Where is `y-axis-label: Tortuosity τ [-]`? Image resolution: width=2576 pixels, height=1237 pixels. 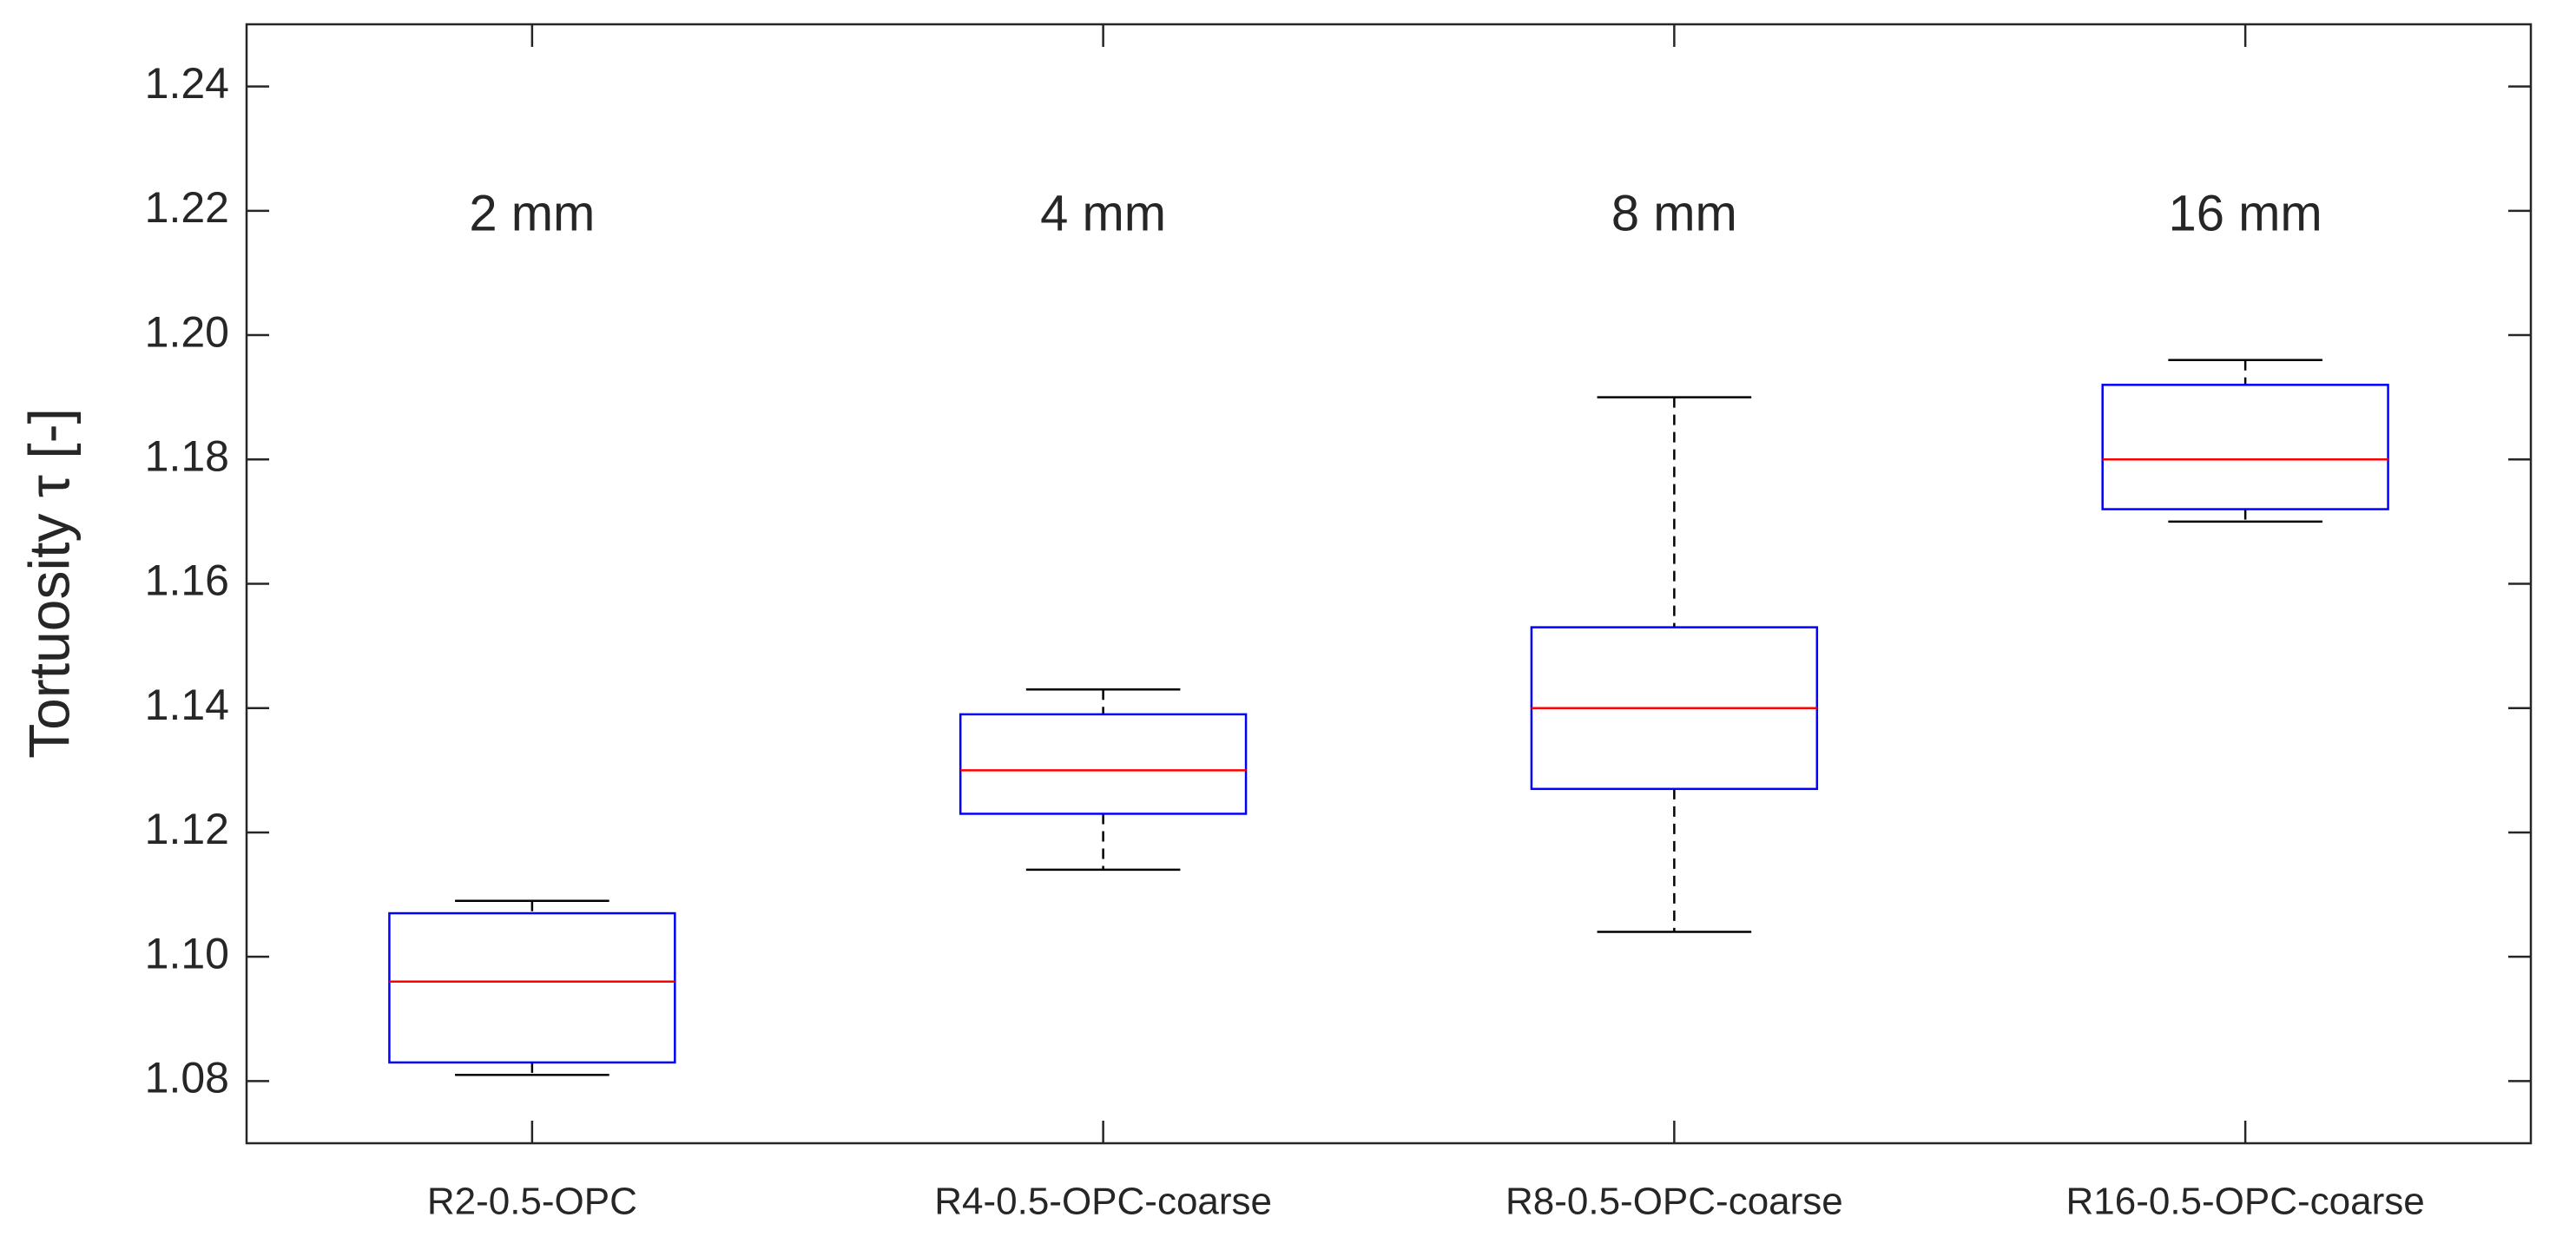
y-axis-label: Tortuosity τ [-] is located at coordinates (48, 583).